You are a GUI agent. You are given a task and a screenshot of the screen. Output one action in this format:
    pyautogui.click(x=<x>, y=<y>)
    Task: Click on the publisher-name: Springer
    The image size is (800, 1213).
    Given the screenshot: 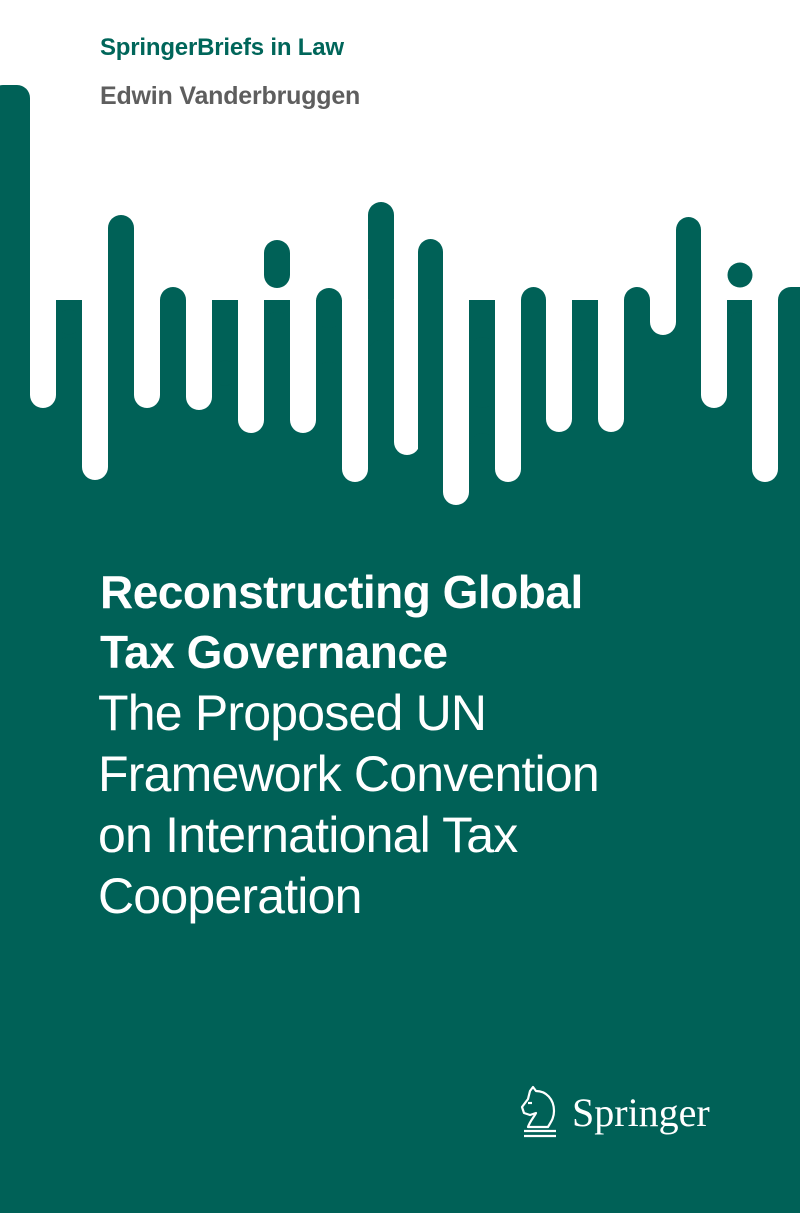 What is the action you would take?
    pyautogui.click(x=641, y=1112)
    